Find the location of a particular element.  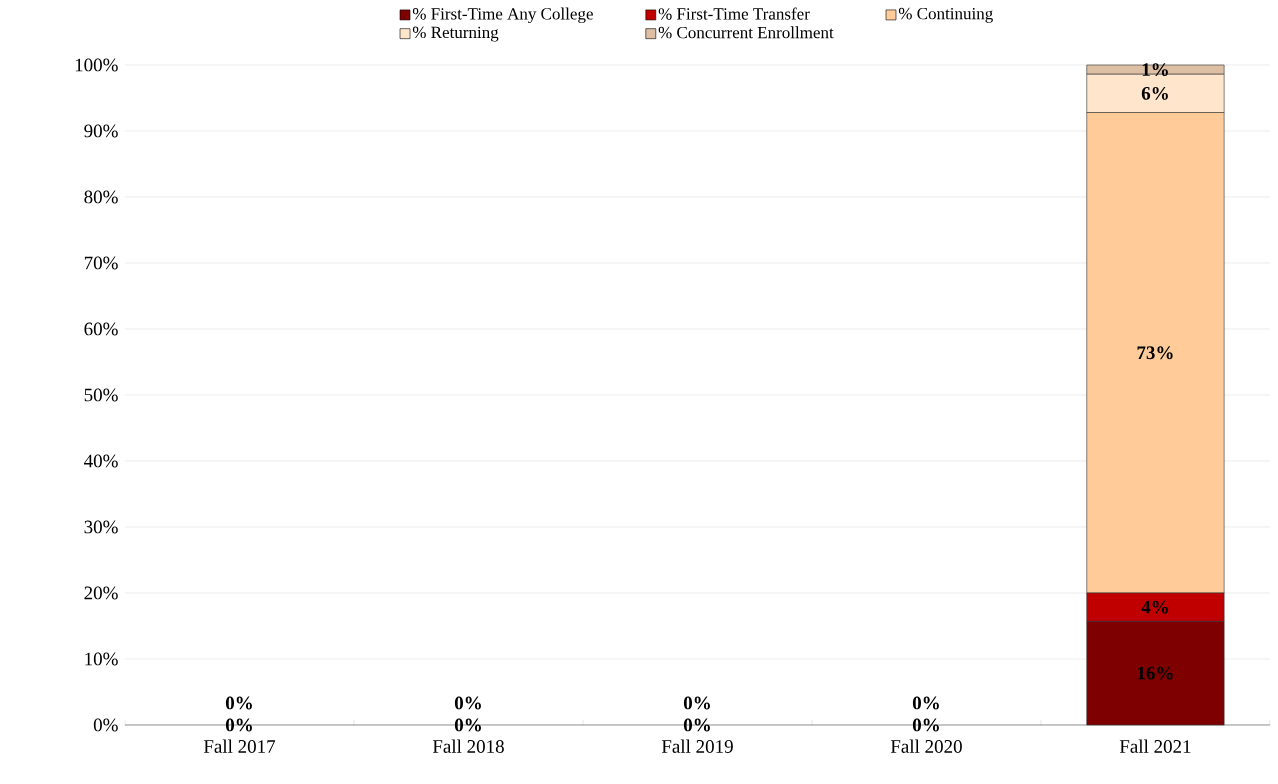

y-tick-label: 80% is located at coordinates (101, 197).